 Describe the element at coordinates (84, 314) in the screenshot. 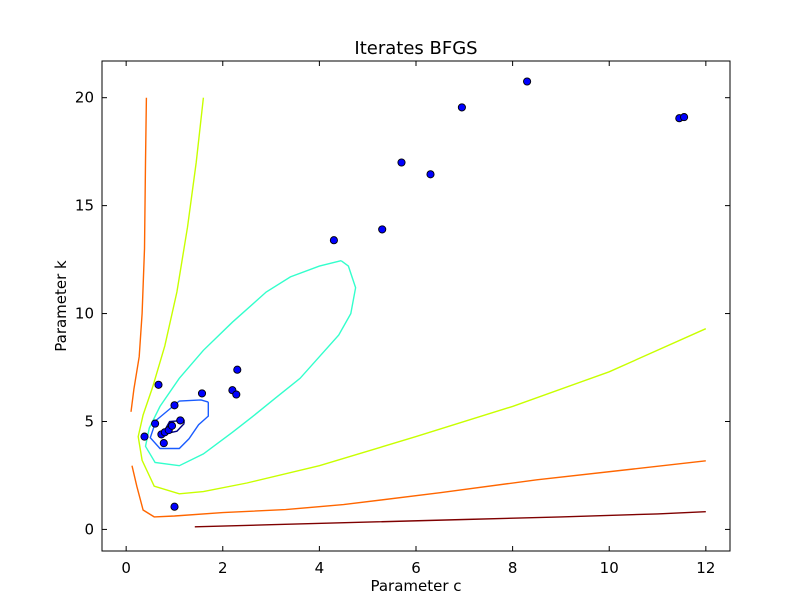

I see `y-tick-label: 10` at that location.